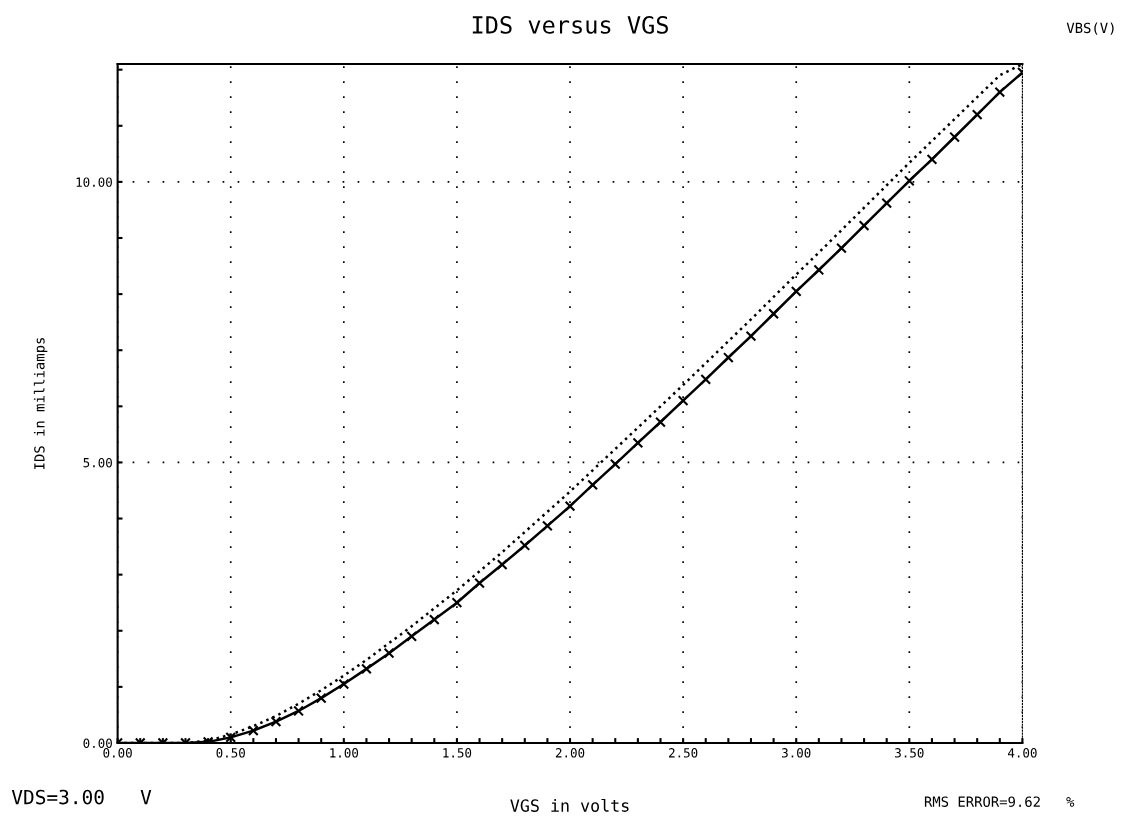 This screenshot has height=832, width=1131. What do you see at coordinates (230, 753) in the screenshot?
I see `x-tick-label: 0.50` at bounding box center [230, 753].